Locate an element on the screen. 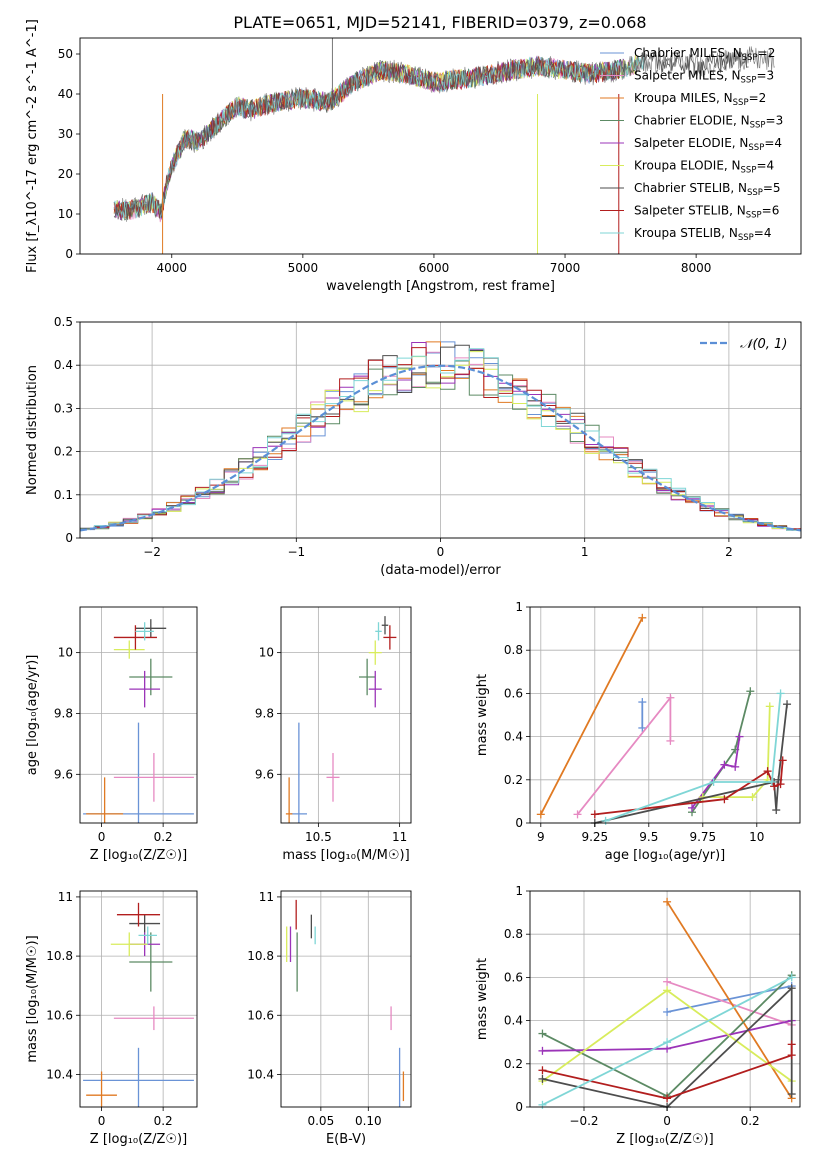  x-tick-label: −0.2 is located at coordinates (583, 1121).